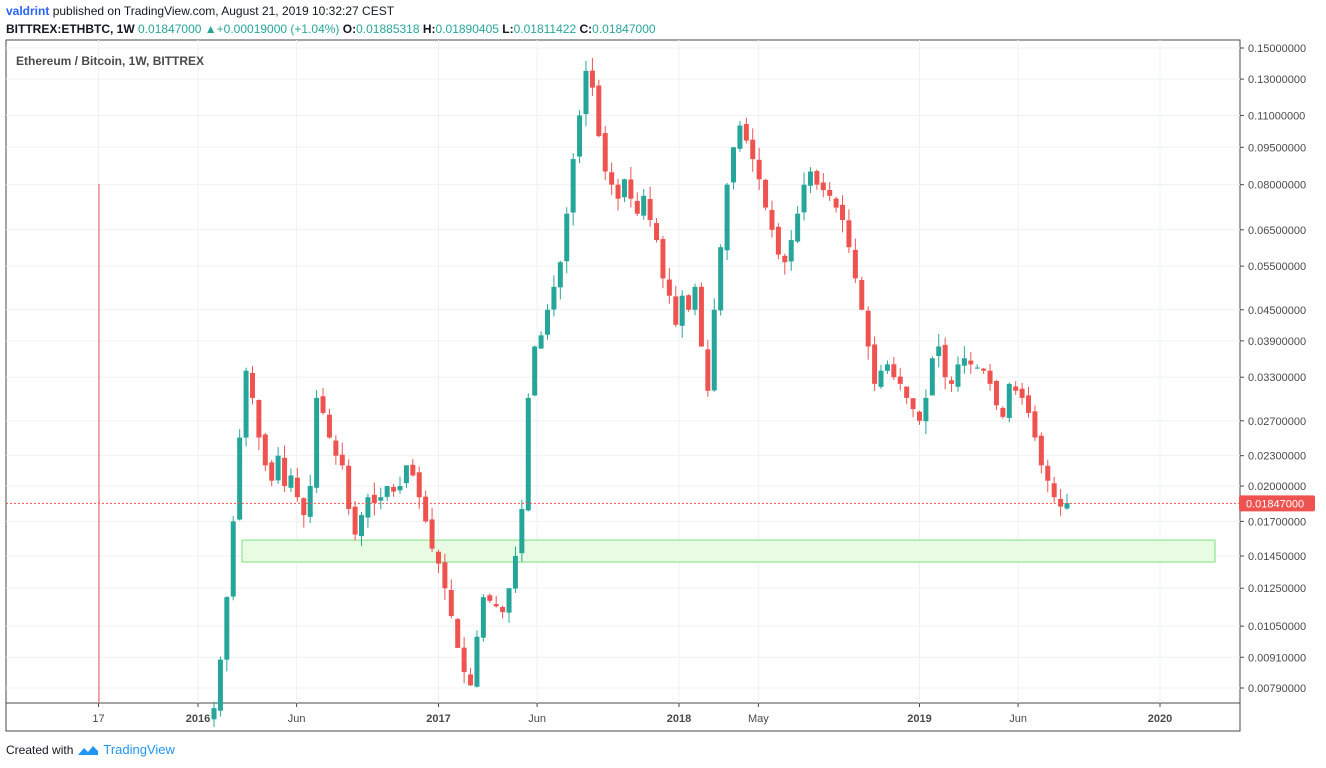  I want to click on price-tag: 0.01847000, so click(1277, 503).